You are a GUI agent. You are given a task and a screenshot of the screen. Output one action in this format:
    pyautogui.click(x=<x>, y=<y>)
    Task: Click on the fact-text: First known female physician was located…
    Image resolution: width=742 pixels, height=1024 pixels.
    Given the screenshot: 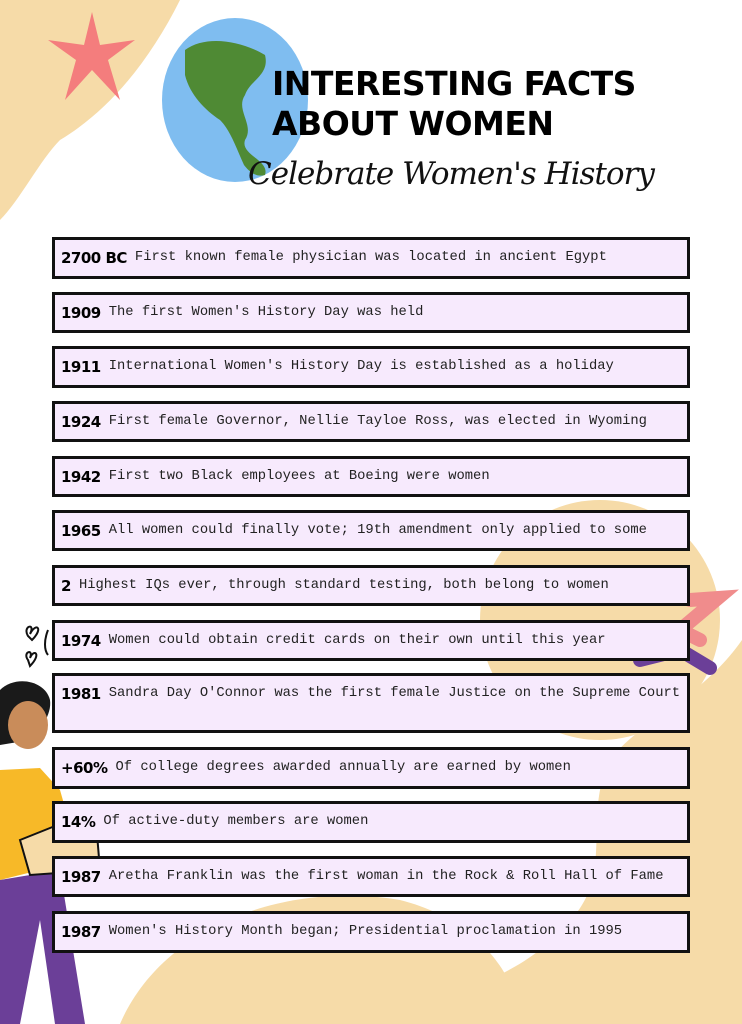 What is the action you would take?
    pyautogui.click(x=370, y=257)
    